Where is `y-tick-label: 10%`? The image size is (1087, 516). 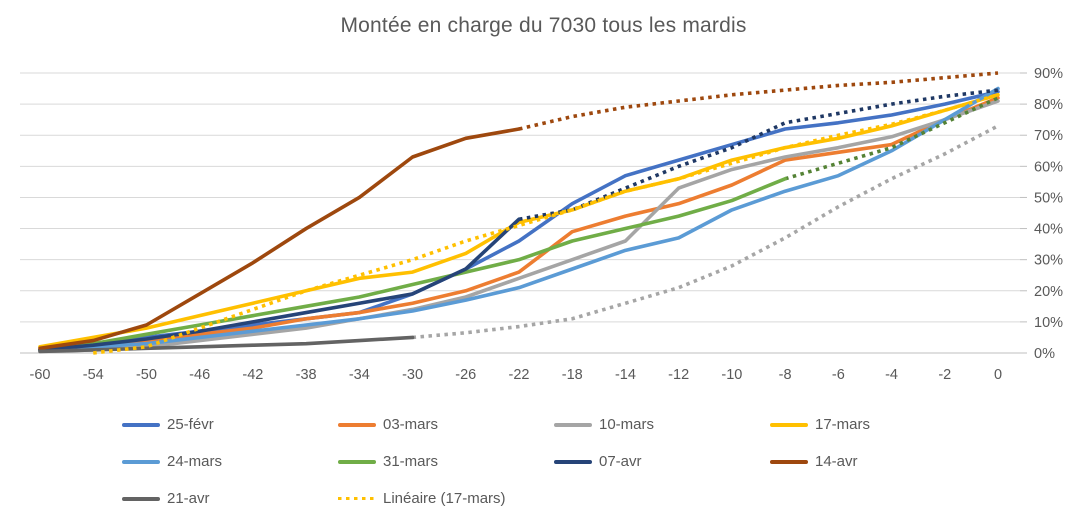 y-tick-label: 10% is located at coordinates (1048, 323).